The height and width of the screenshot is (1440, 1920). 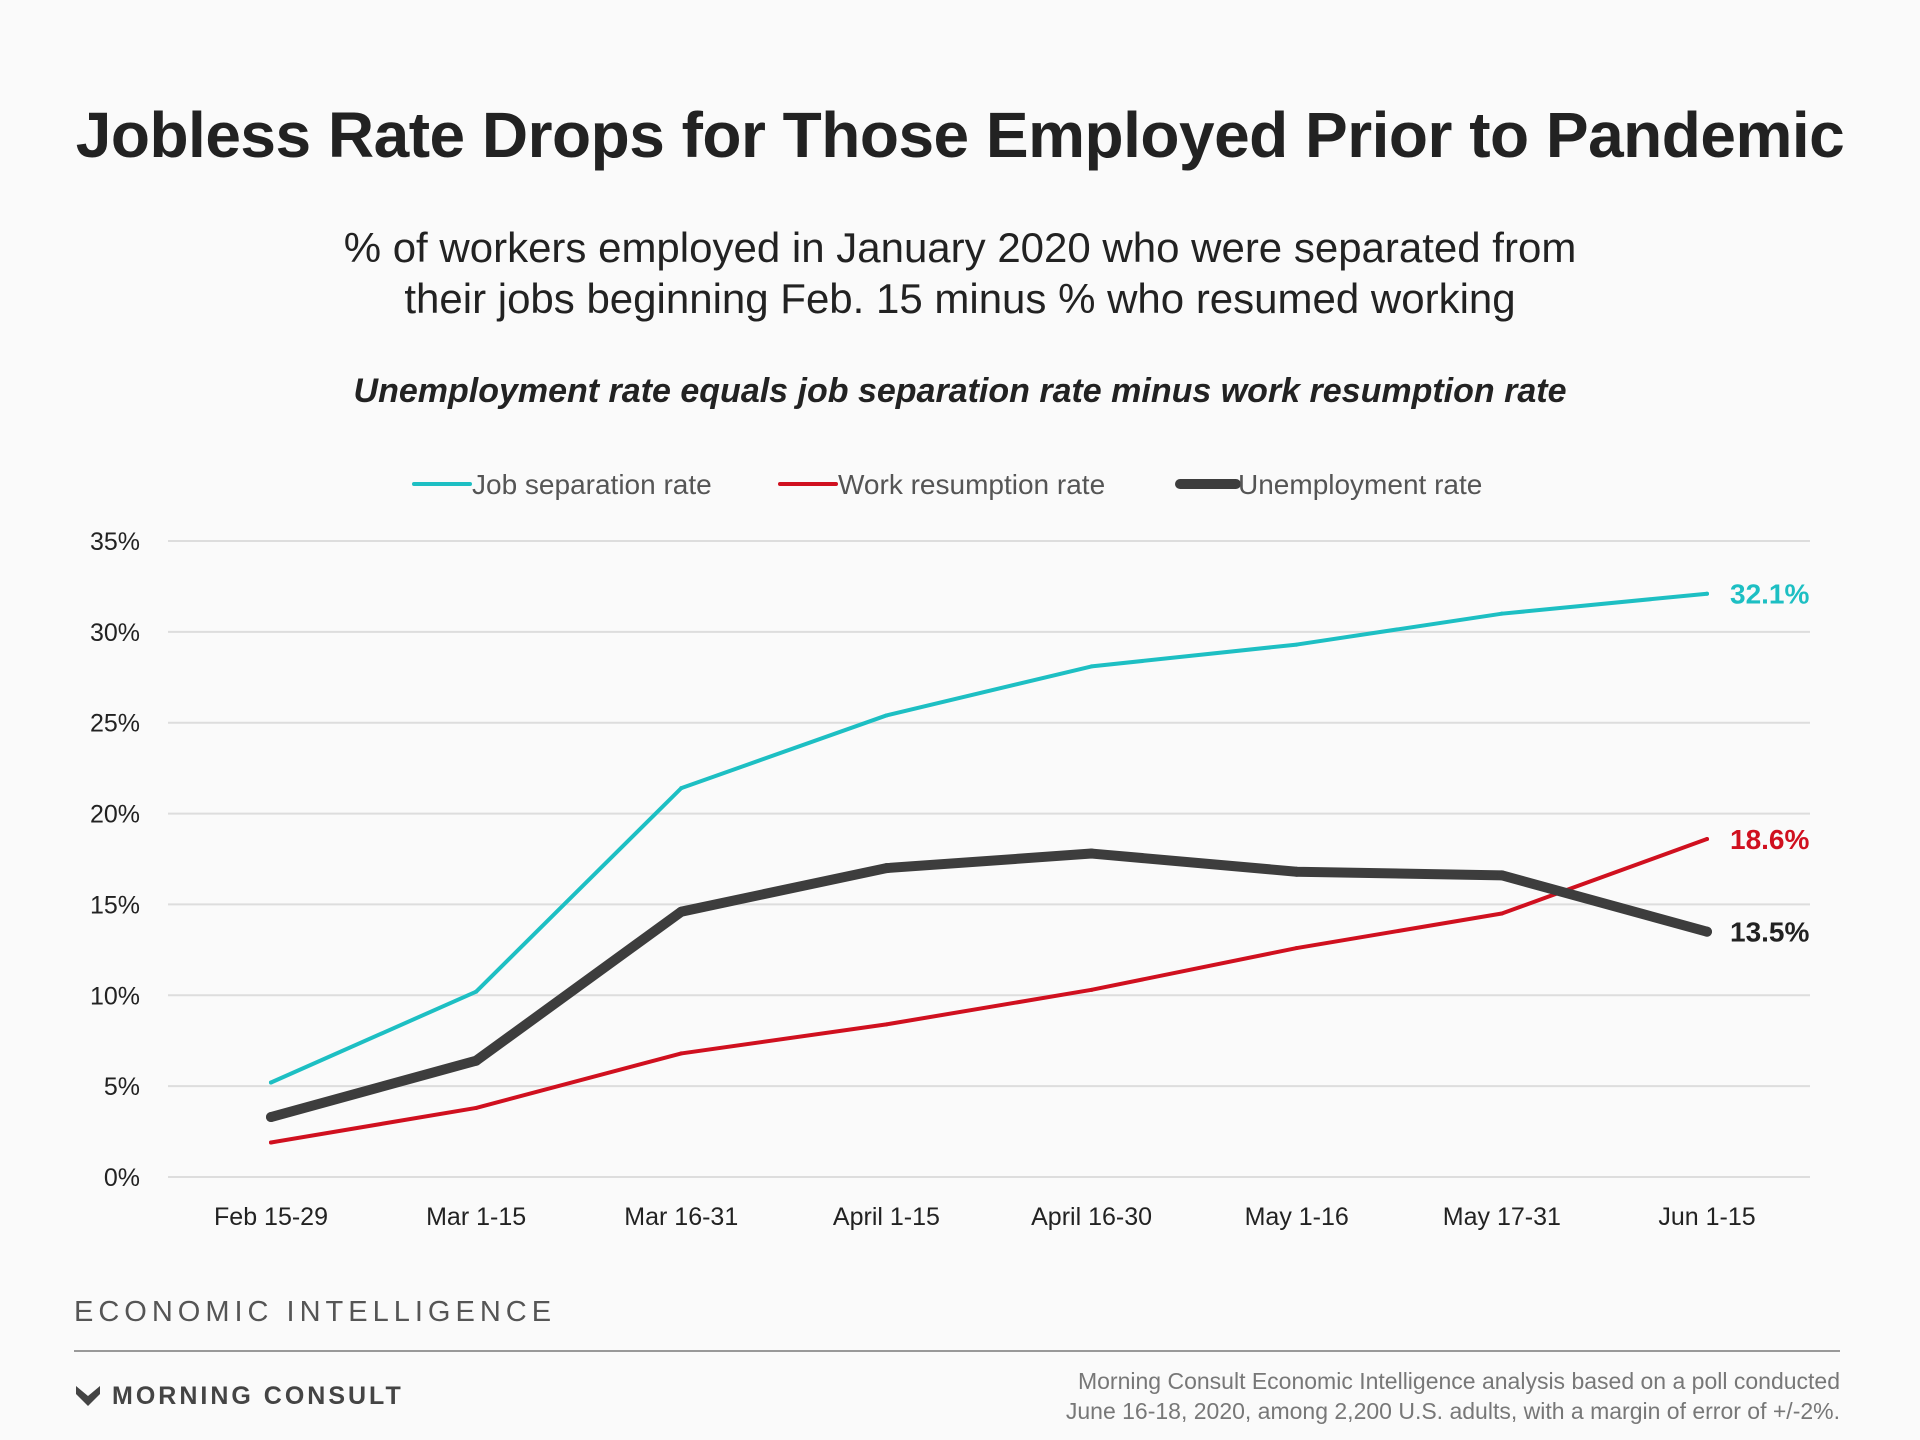 What do you see at coordinates (1706, 1217) in the screenshot?
I see `x-tick-label: Jun 1-15` at bounding box center [1706, 1217].